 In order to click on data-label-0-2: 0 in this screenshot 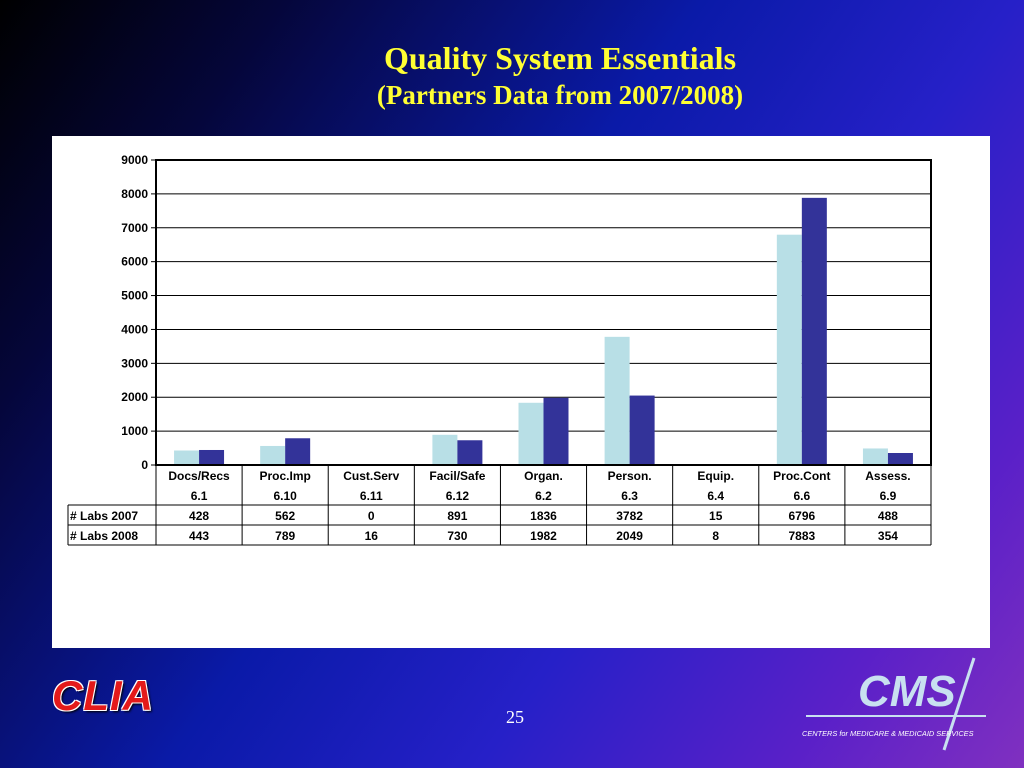, I will do `click(371, 516)`.